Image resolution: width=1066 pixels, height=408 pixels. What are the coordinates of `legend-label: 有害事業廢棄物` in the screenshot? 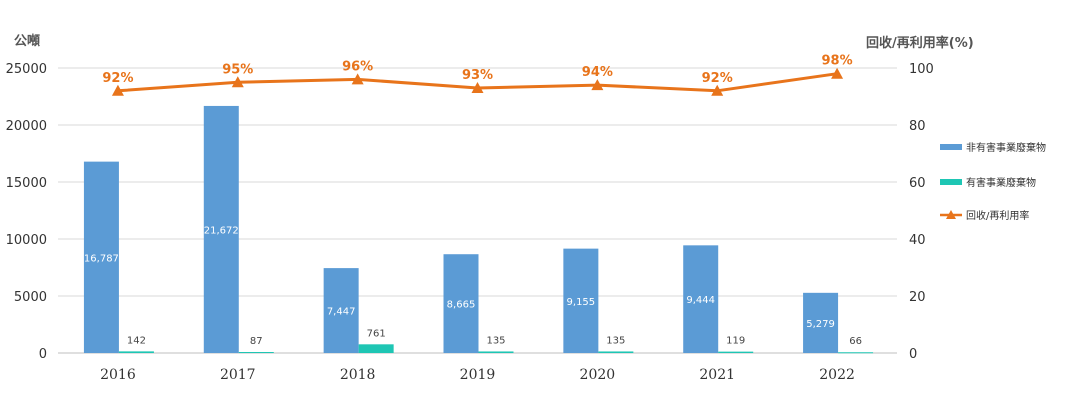 It's located at (1001, 182).